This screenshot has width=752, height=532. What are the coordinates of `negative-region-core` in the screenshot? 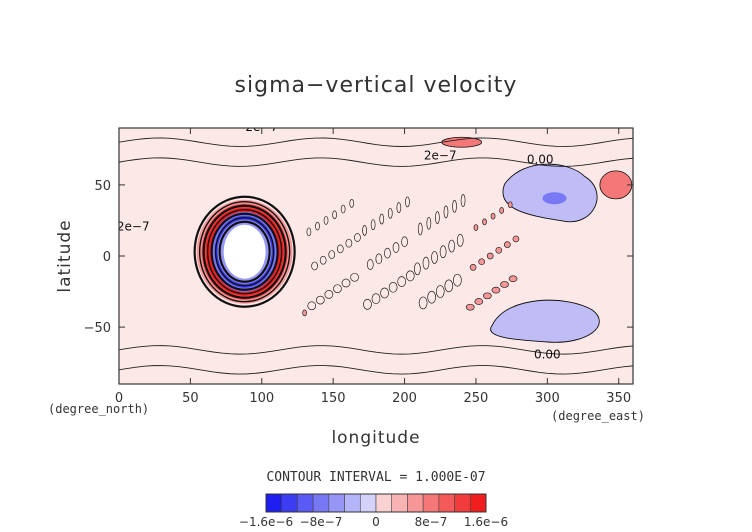 It's located at (554, 198).